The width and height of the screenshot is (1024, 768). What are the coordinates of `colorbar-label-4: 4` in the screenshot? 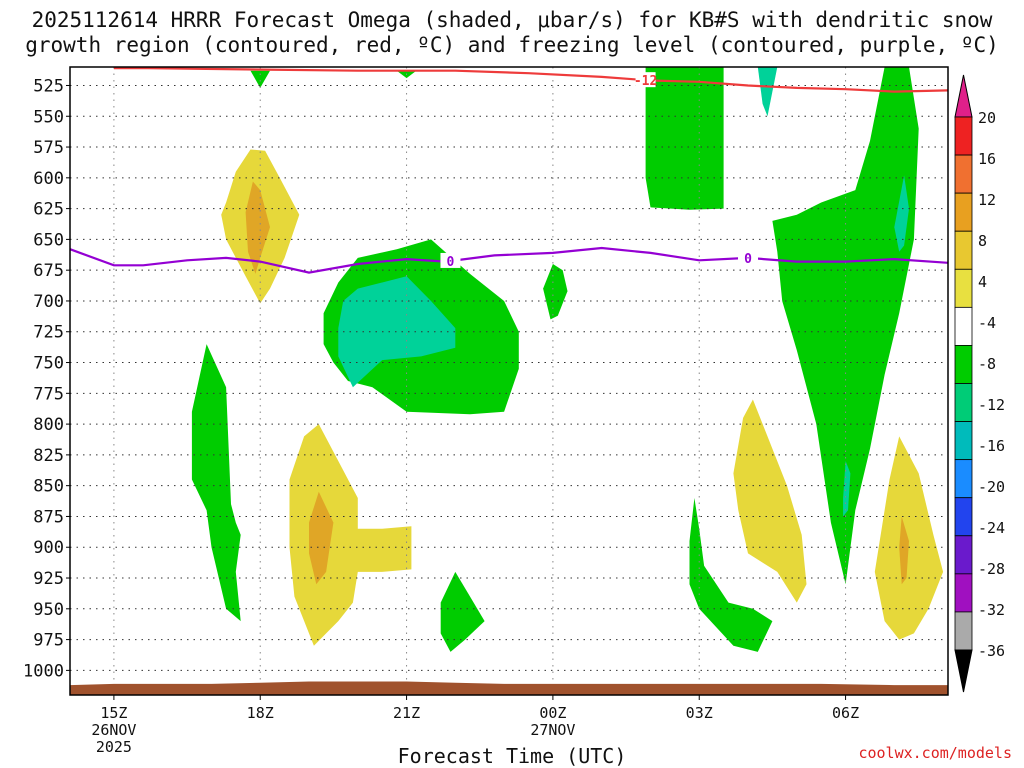 It's located at (982, 282).